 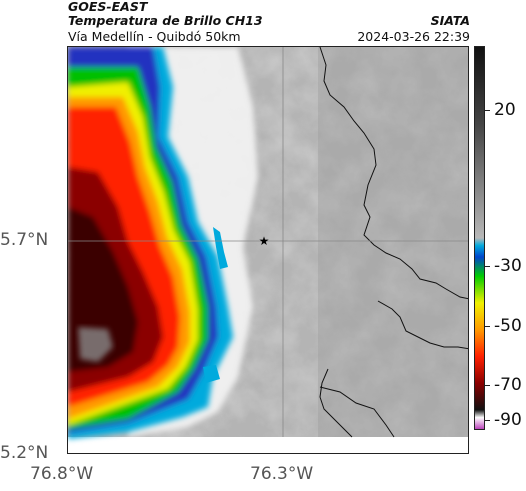 What do you see at coordinates (282, 474) in the screenshot?
I see `lon-label-76-3: 76.3°W` at bounding box center [282, 474].